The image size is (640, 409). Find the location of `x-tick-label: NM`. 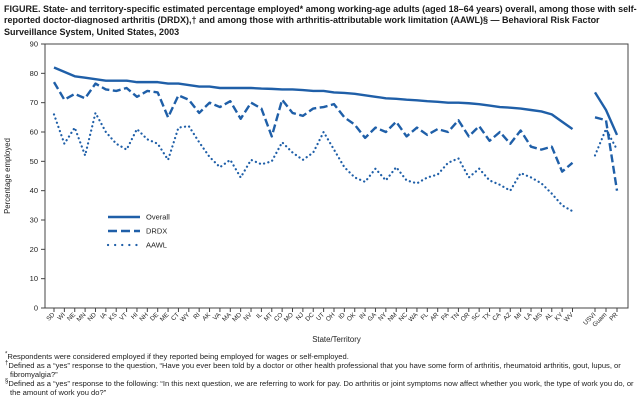

x-tick-label: NM is located at coordinates (393, 317).